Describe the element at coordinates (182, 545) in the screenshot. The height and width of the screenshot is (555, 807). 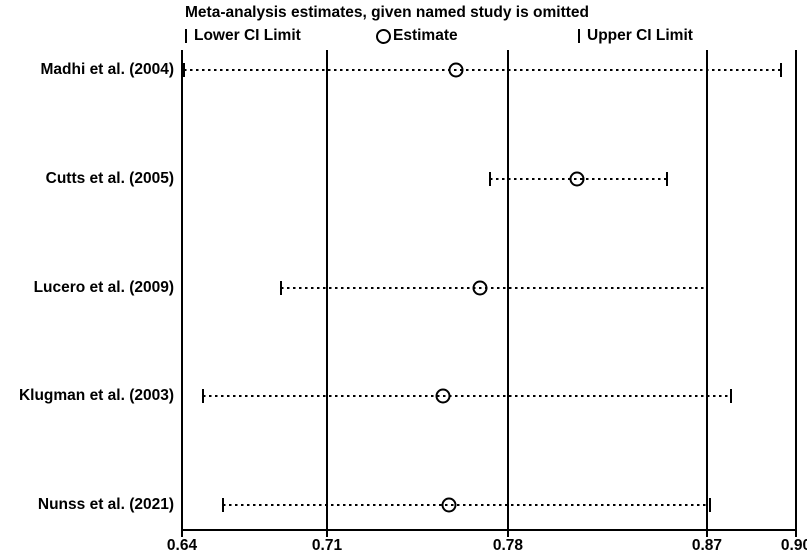
I see `x-axis-tick-label: 0.64` at that location.